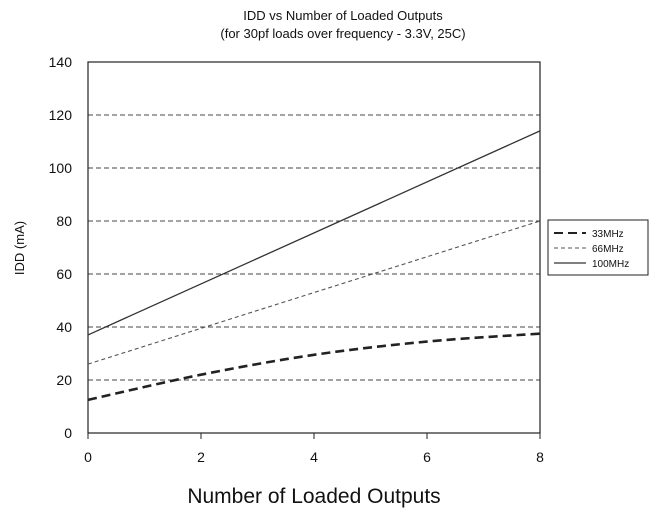 The image size is (660, 512). Describe the element at coordinates (608, 234) in the screenshot. I see `legend-label: 33MHz` at that location.